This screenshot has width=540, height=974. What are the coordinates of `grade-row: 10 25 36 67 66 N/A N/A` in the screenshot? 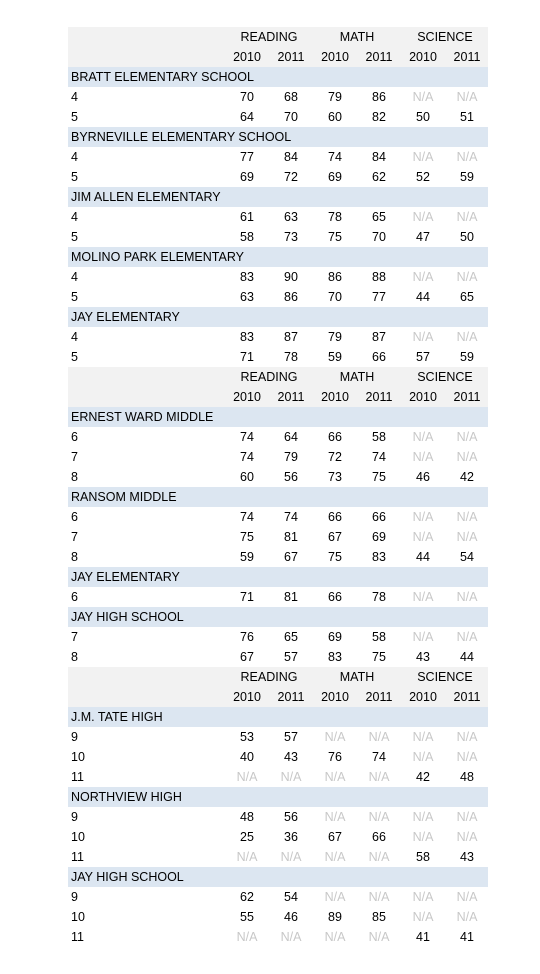 It's located at (278, 837).